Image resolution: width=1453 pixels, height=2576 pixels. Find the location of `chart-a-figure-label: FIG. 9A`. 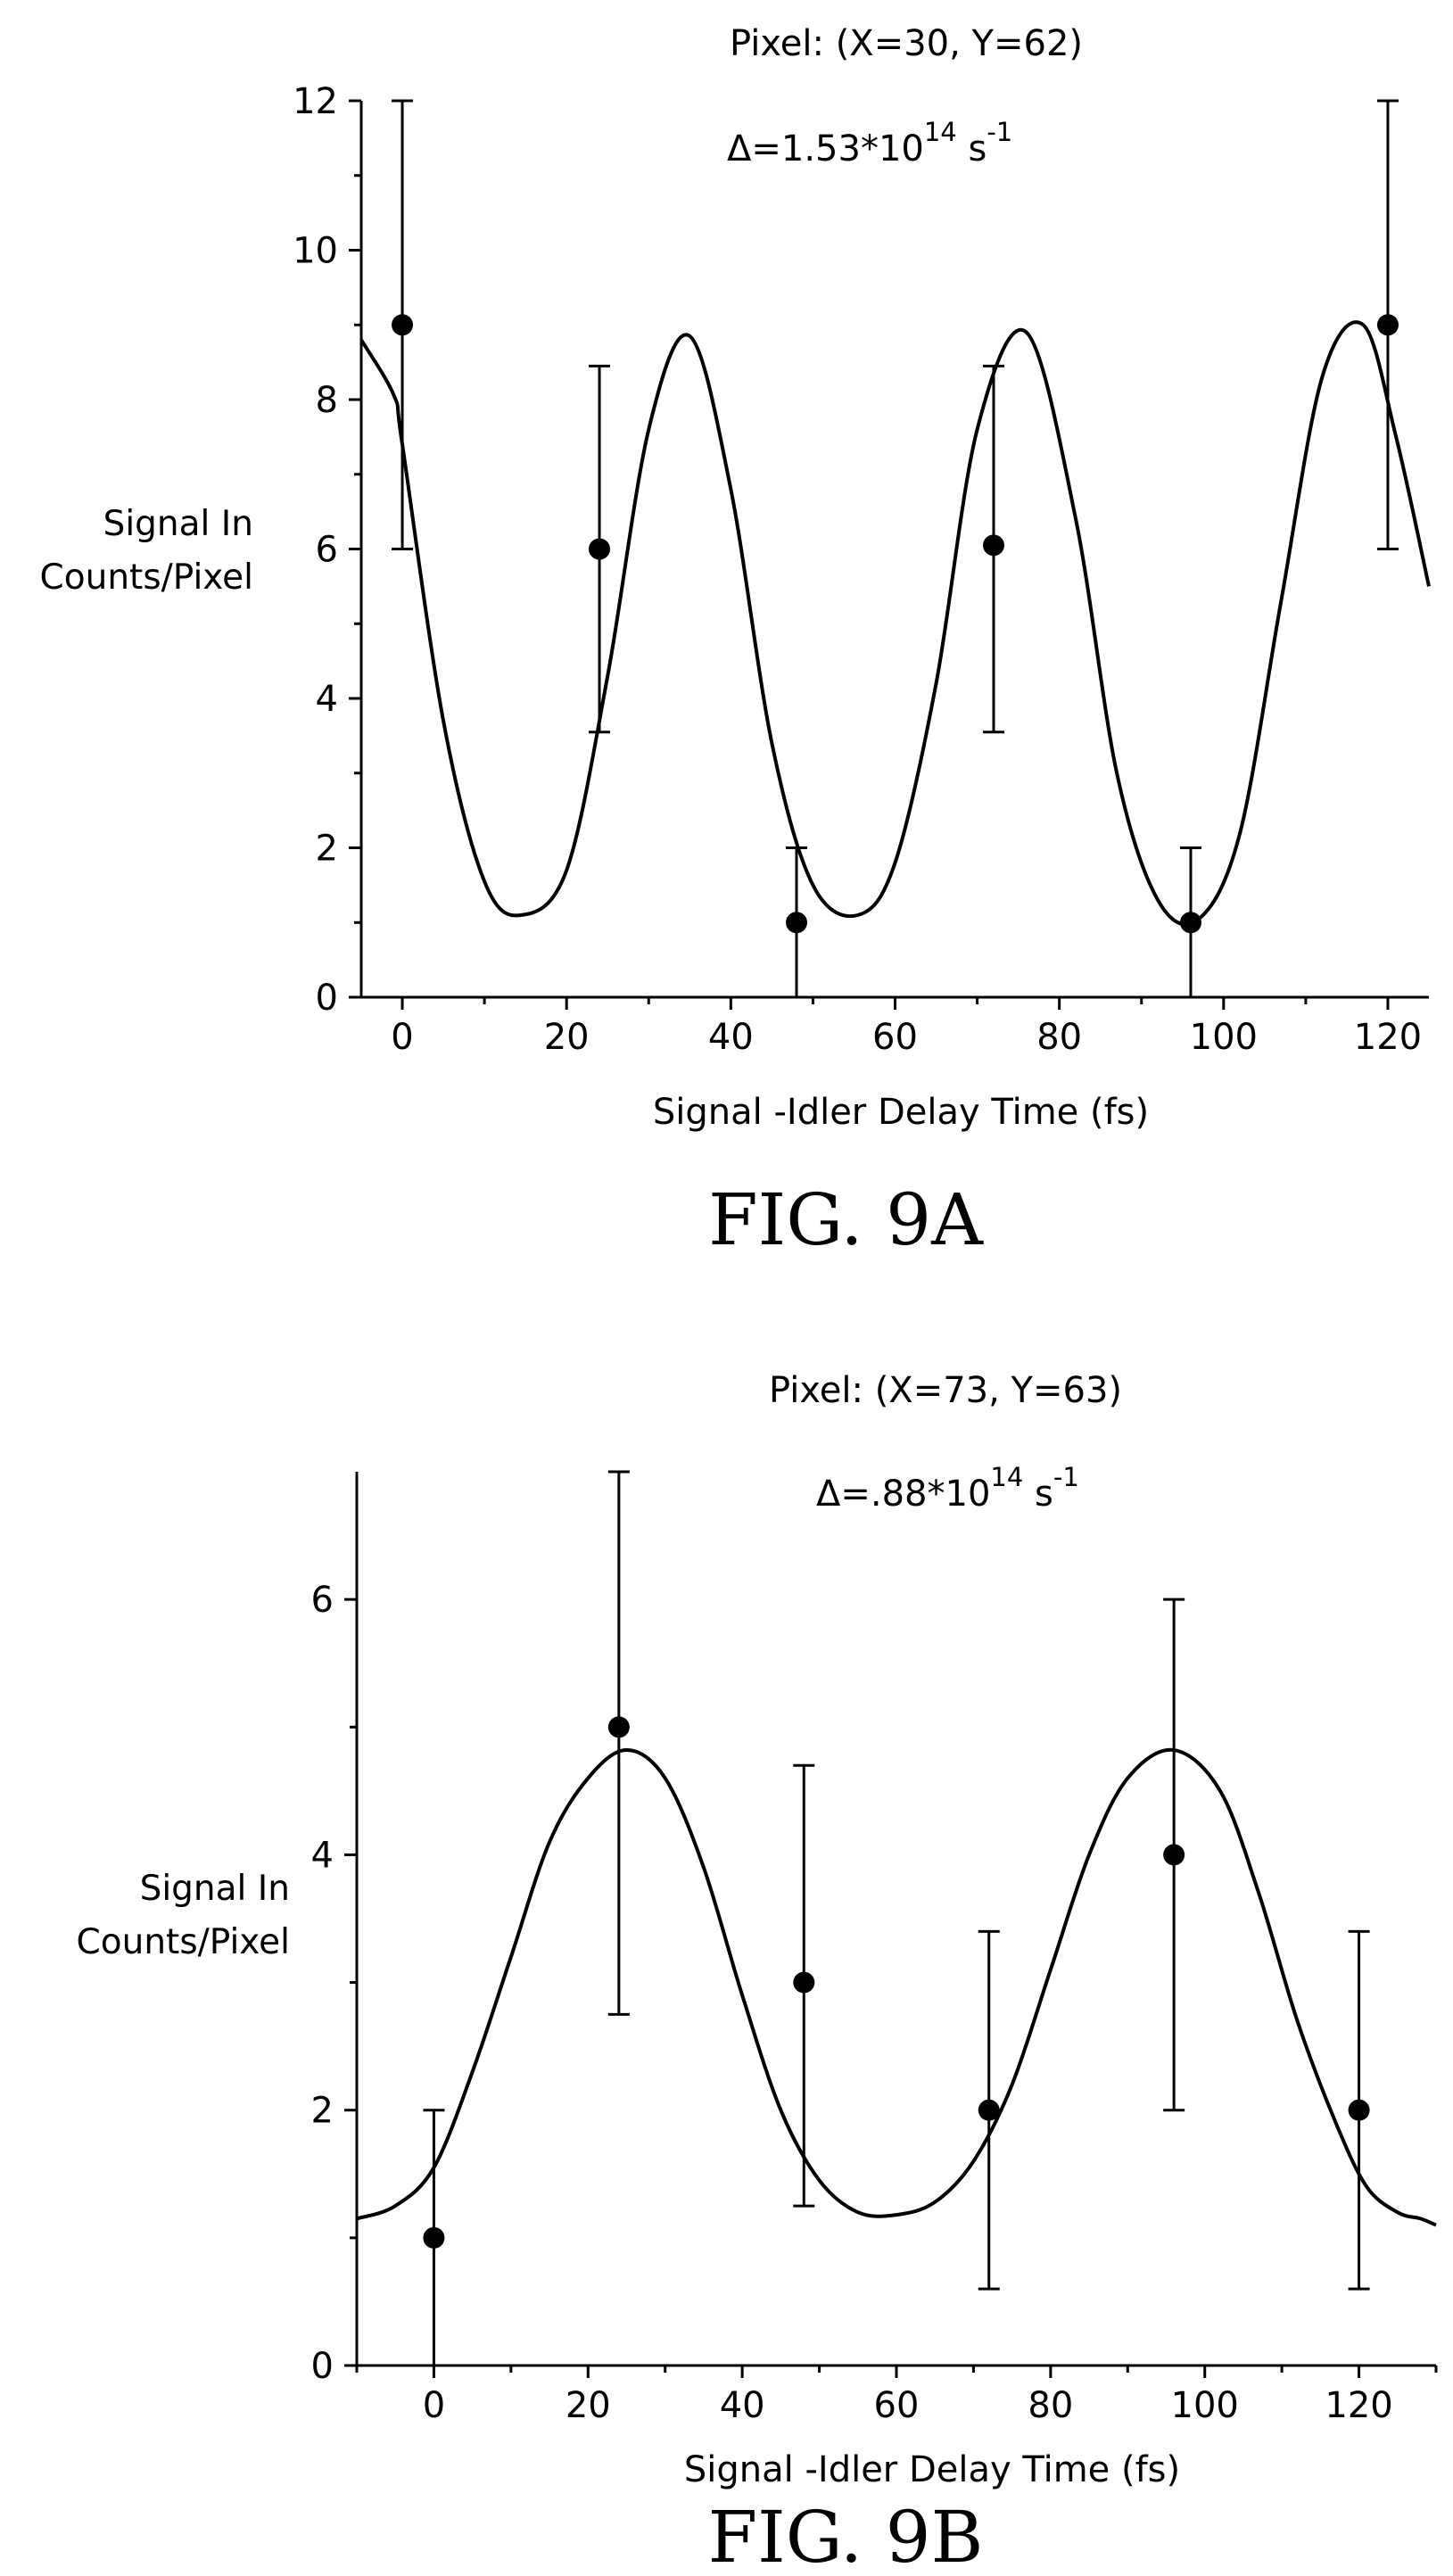

chart-a-figure-label: FIG. 9A is located at coordinates (846, 1219).